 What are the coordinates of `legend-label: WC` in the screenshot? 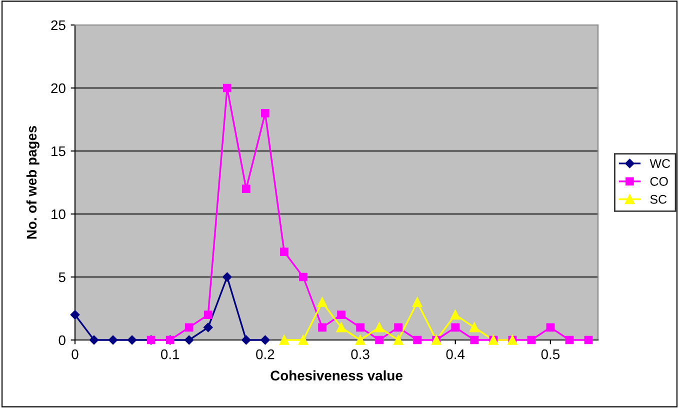 It's located at (660, 163).